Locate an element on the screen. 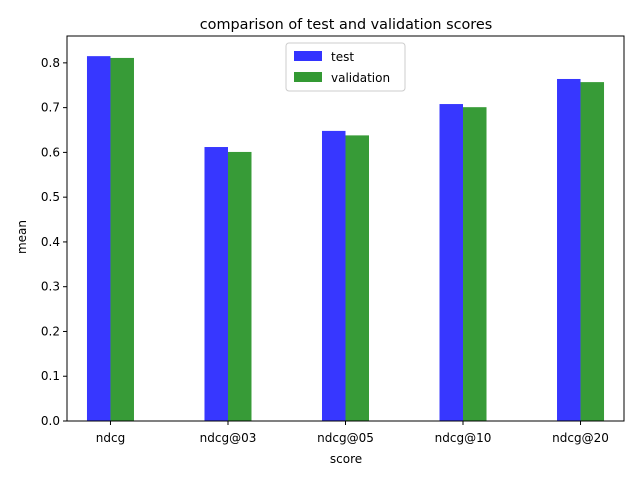 The image size is (640, 480). bar-test-ndcg is located at coordinates (98, 238).